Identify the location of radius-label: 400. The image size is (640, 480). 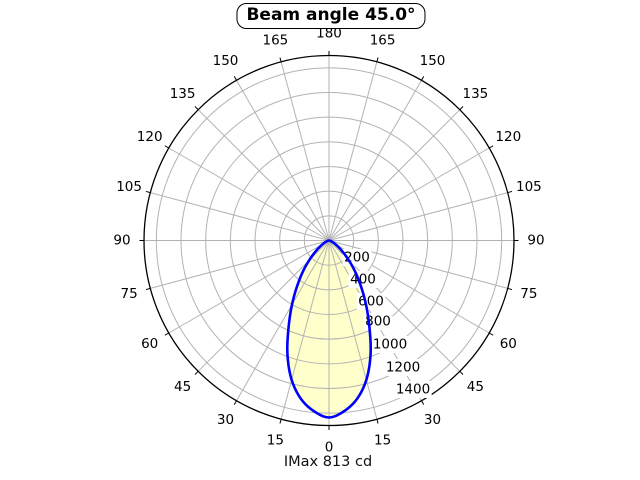
(363, 280).